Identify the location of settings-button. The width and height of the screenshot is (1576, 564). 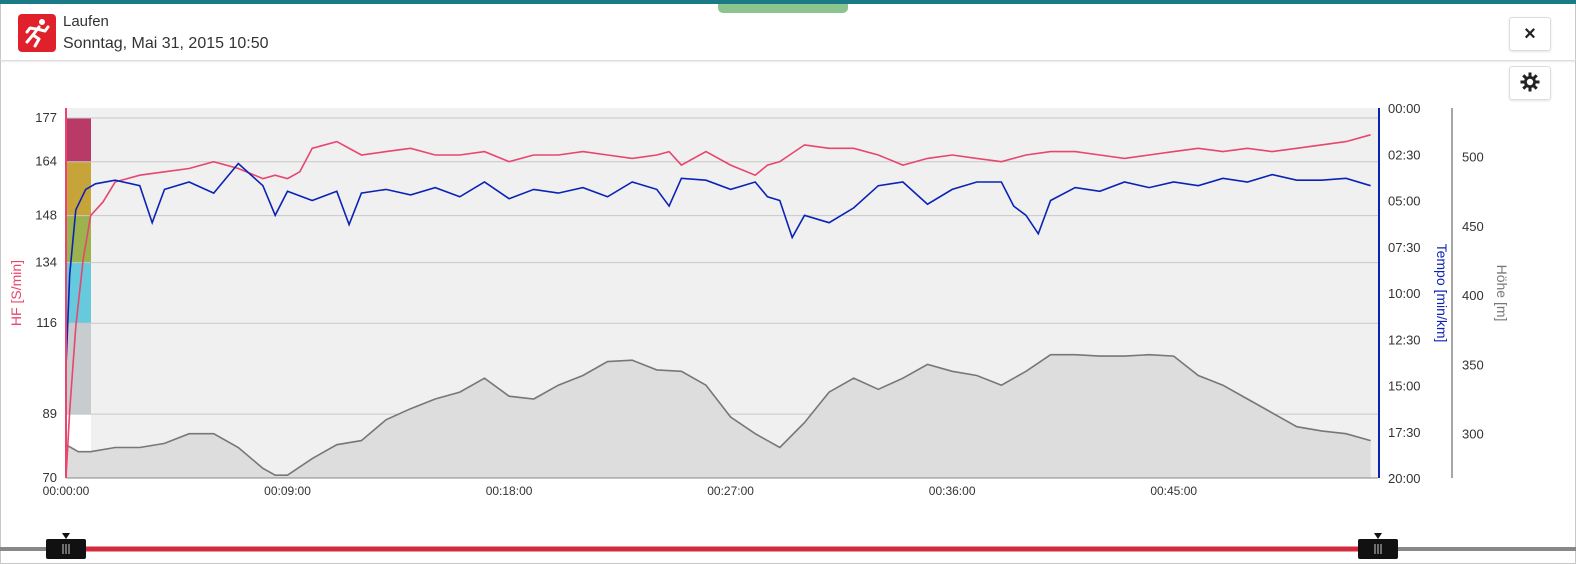
(1530, 83).